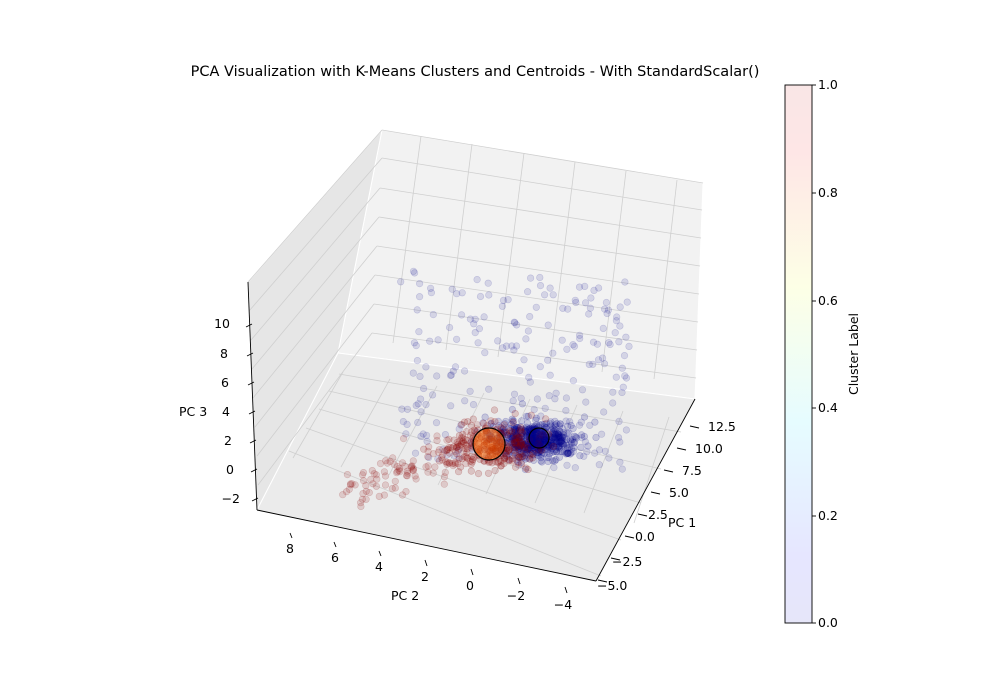  What do you see at coordinates (612, 585) in the screenshot?
I see `x-tick-label: −5.0` at bounding box center [612, 585].